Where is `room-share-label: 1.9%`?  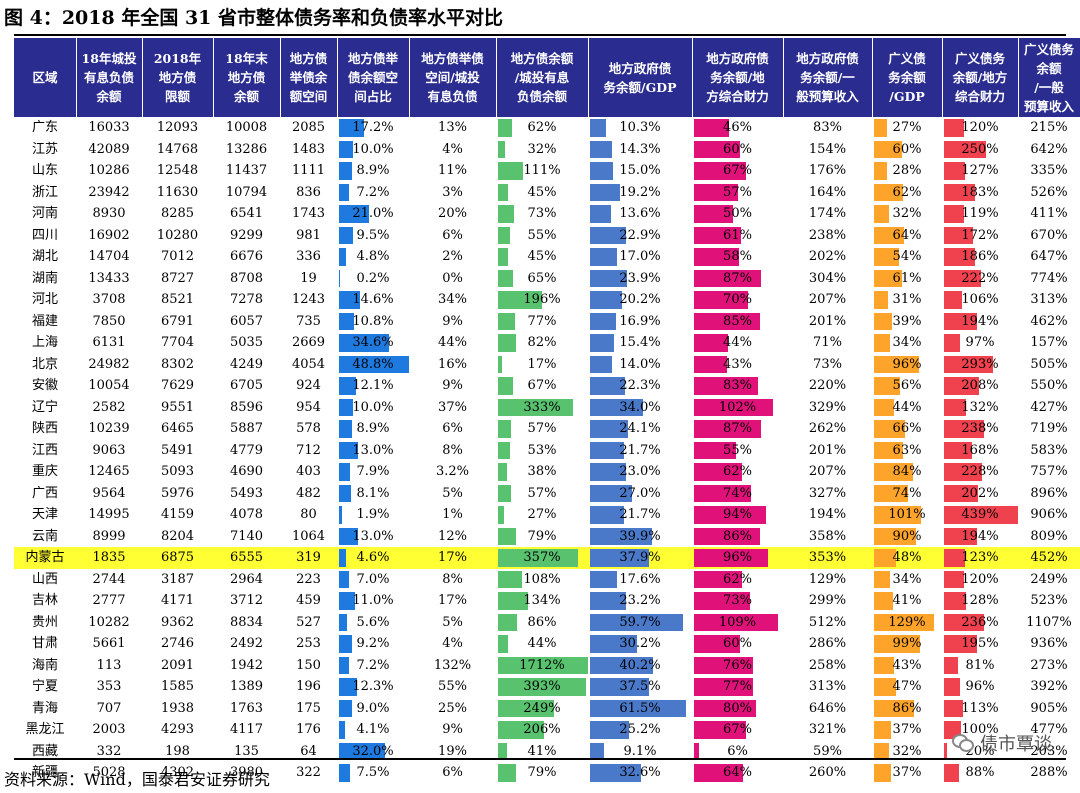 room-share-label: 1.9% is located at coordinates (373, 514).